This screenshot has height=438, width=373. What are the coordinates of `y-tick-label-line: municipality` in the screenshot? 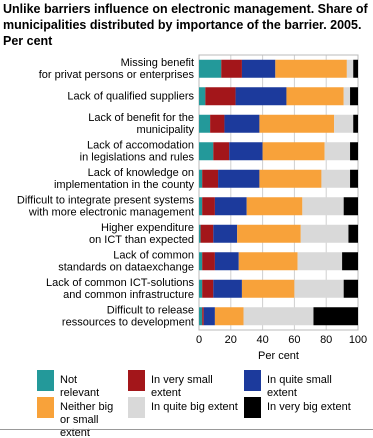 It's located at (166, 130).